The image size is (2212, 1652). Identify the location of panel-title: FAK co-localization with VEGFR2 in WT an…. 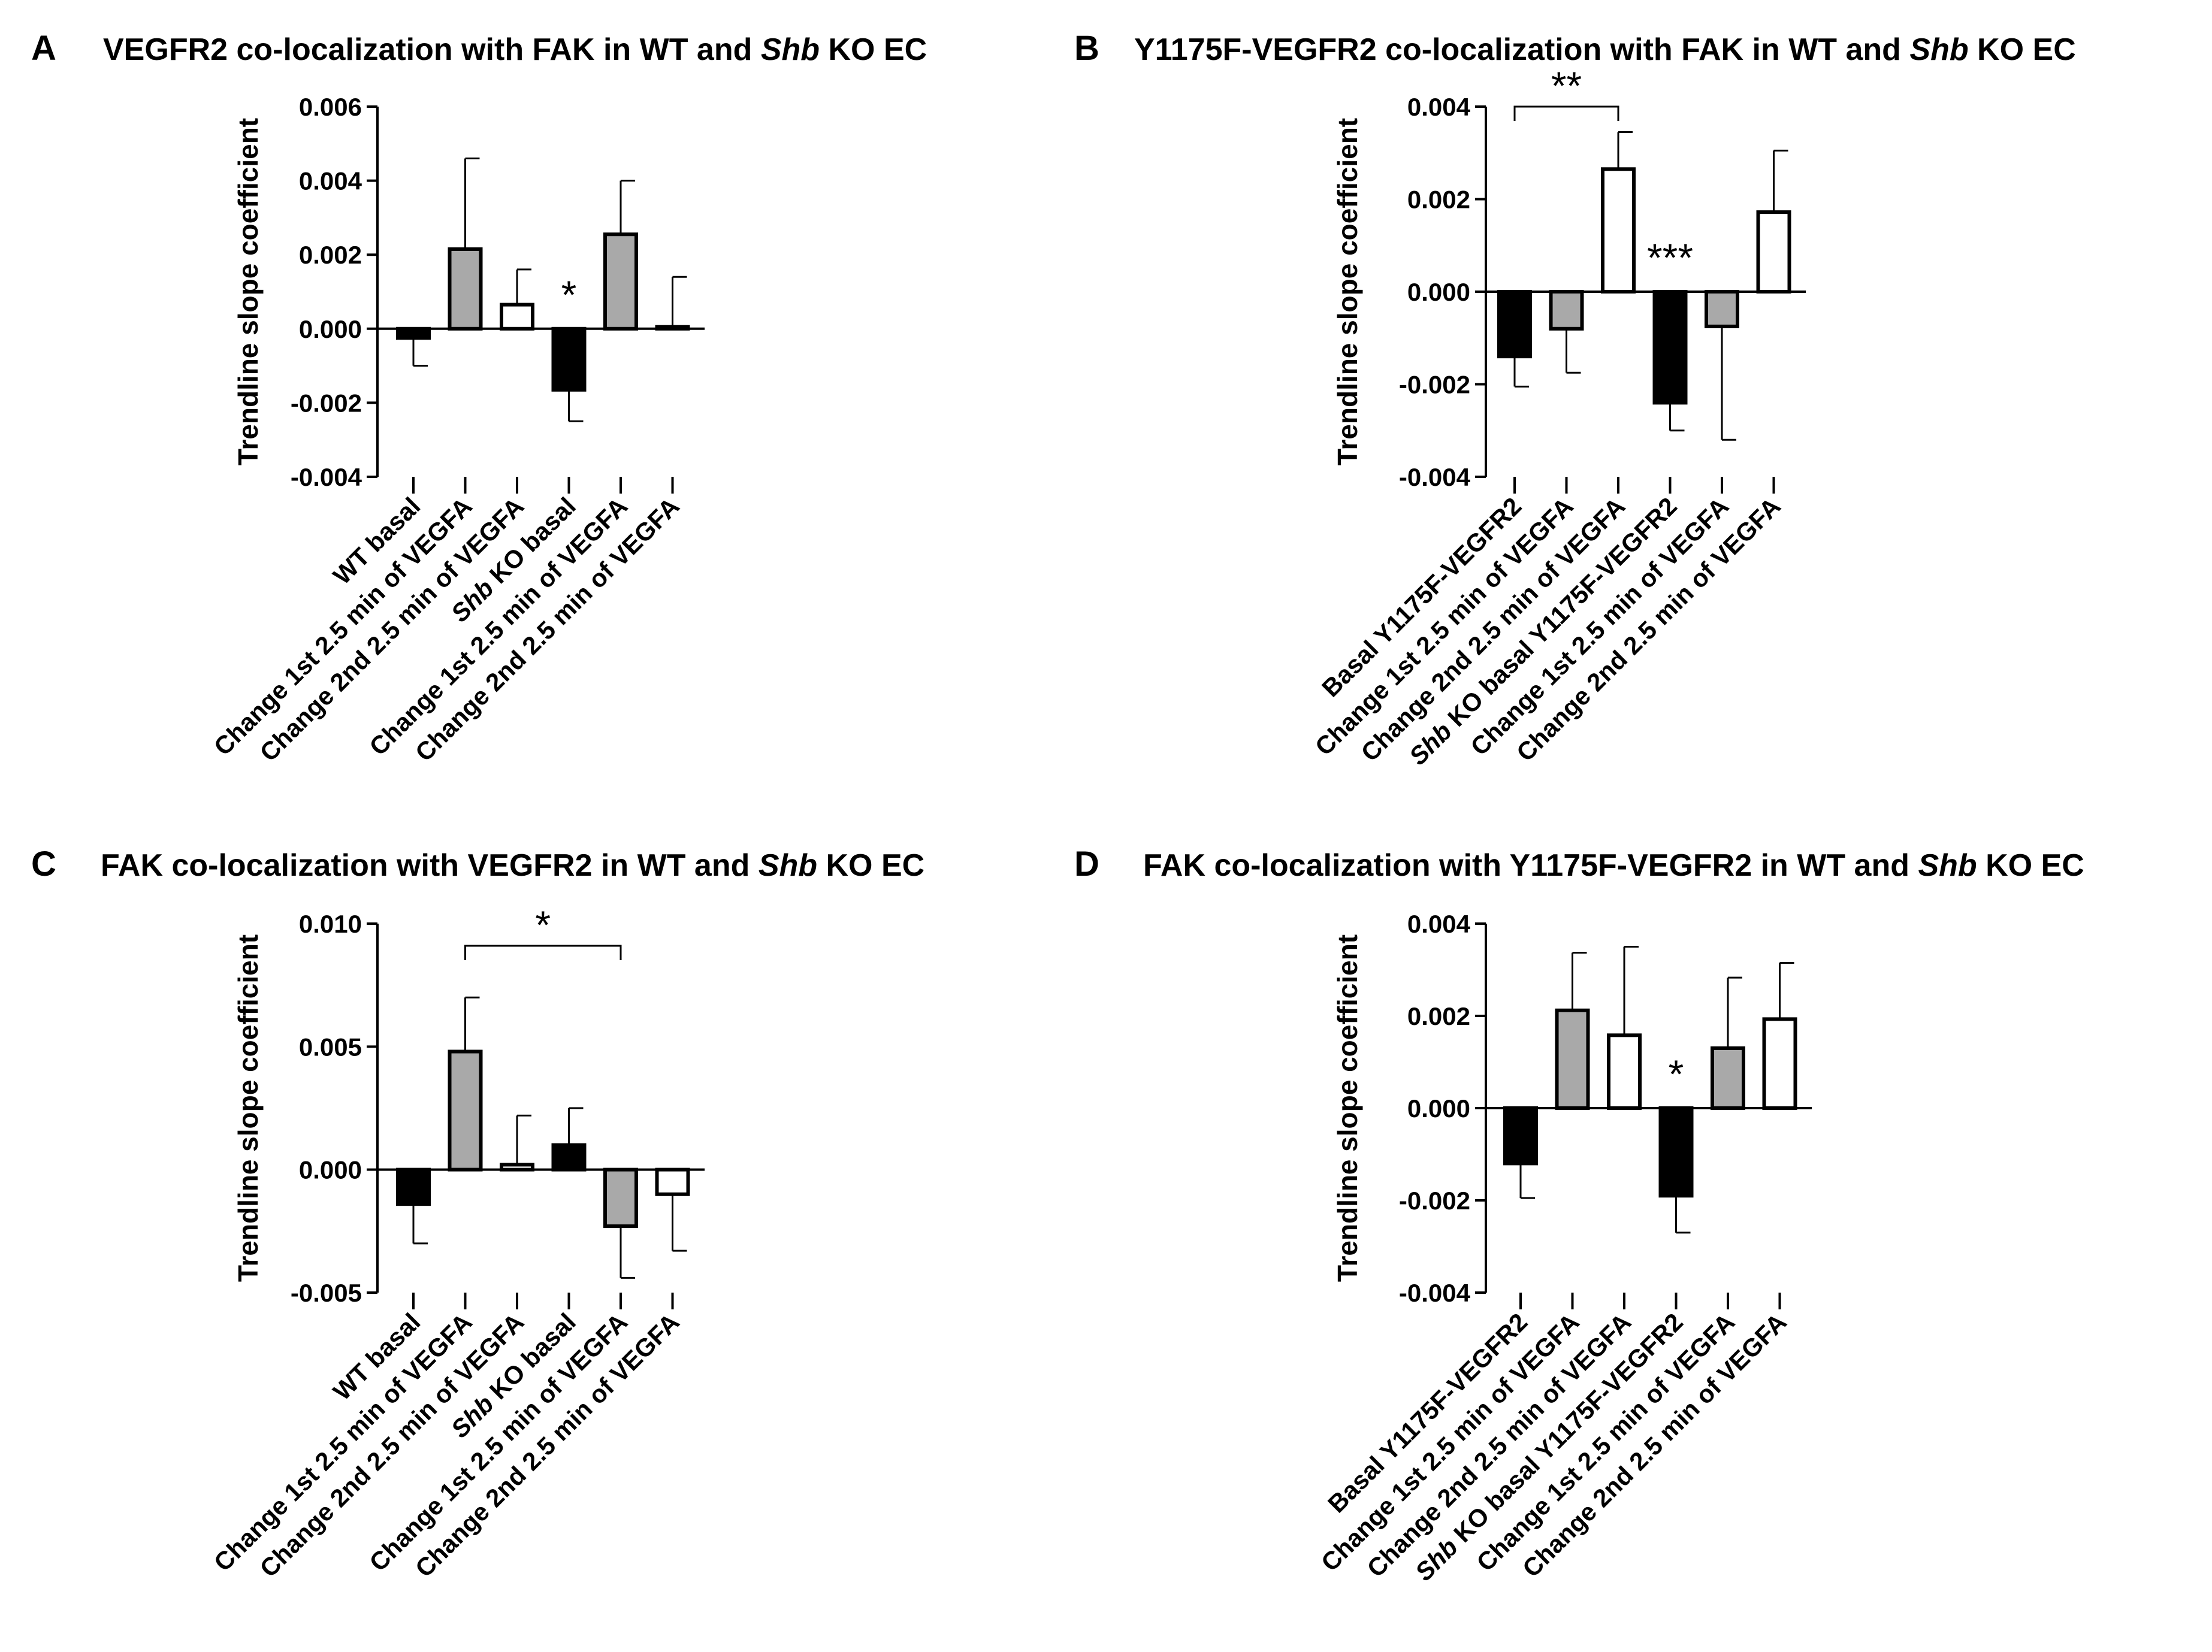
(512, 865).